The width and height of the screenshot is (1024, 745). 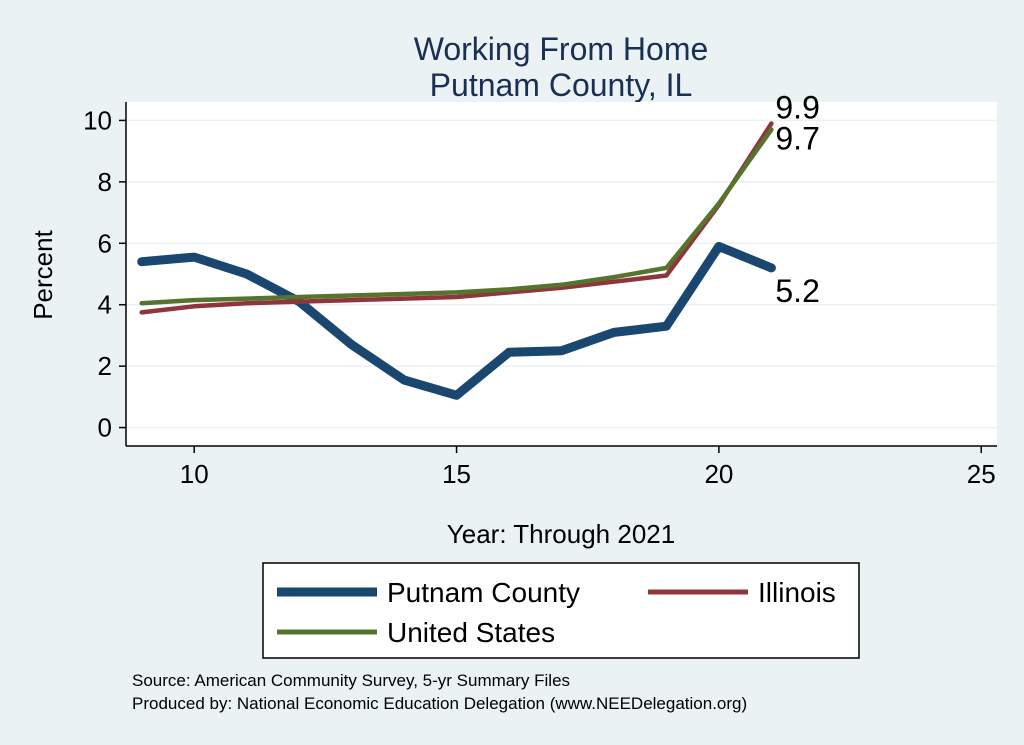 I want to click on y-tick-label: 2, so click(x=105, y=366).